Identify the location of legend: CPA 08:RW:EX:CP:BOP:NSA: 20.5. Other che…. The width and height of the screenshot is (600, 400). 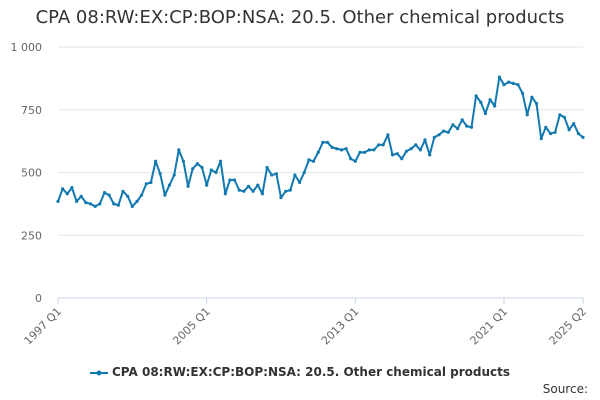
(300, 372).